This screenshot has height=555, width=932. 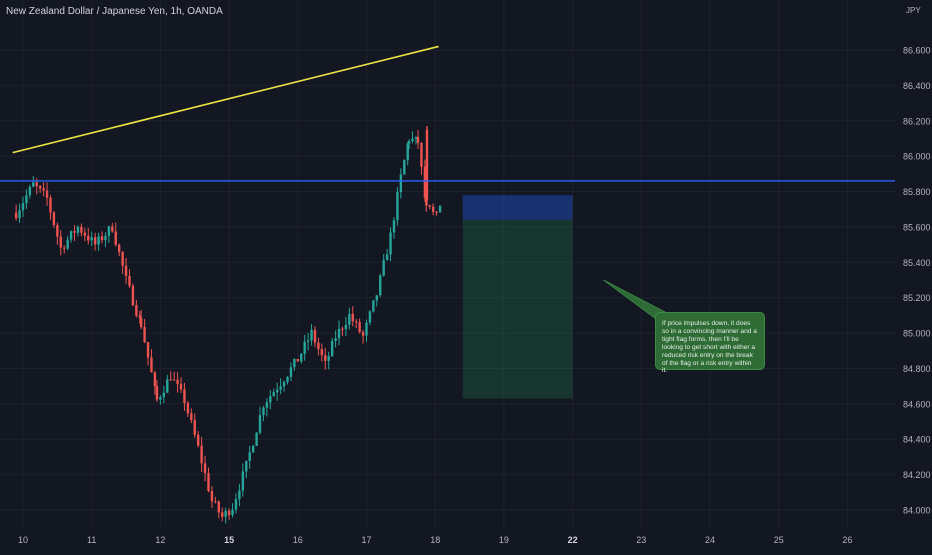 I want to click on y-tick-label: 84.800, so click(x=917, y=369).